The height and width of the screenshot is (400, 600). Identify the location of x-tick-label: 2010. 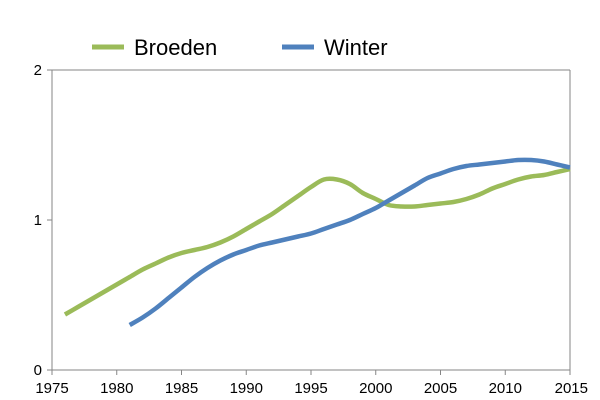
(505, 388).